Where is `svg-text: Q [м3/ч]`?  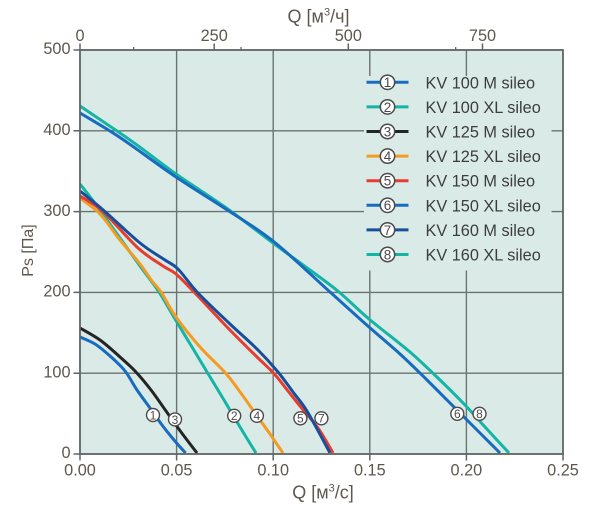
svg-text: Q [м3/ч] is located at coordinates (319, 17).